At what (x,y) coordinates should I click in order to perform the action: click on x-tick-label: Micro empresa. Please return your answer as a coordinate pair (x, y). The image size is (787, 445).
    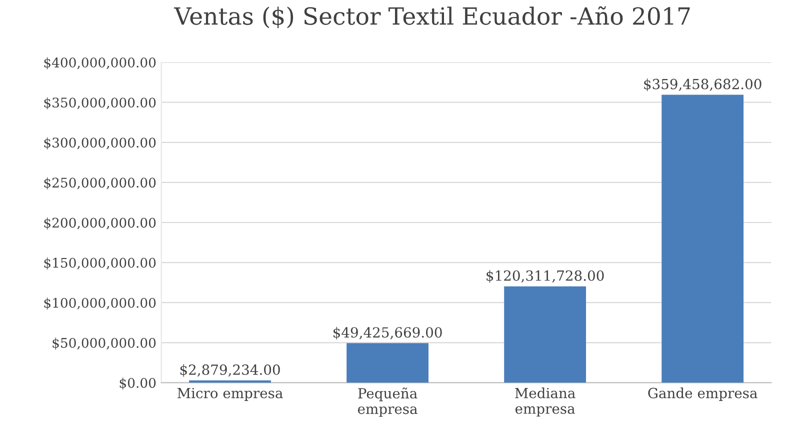
    Looking at the image, I should click on (230, 395).